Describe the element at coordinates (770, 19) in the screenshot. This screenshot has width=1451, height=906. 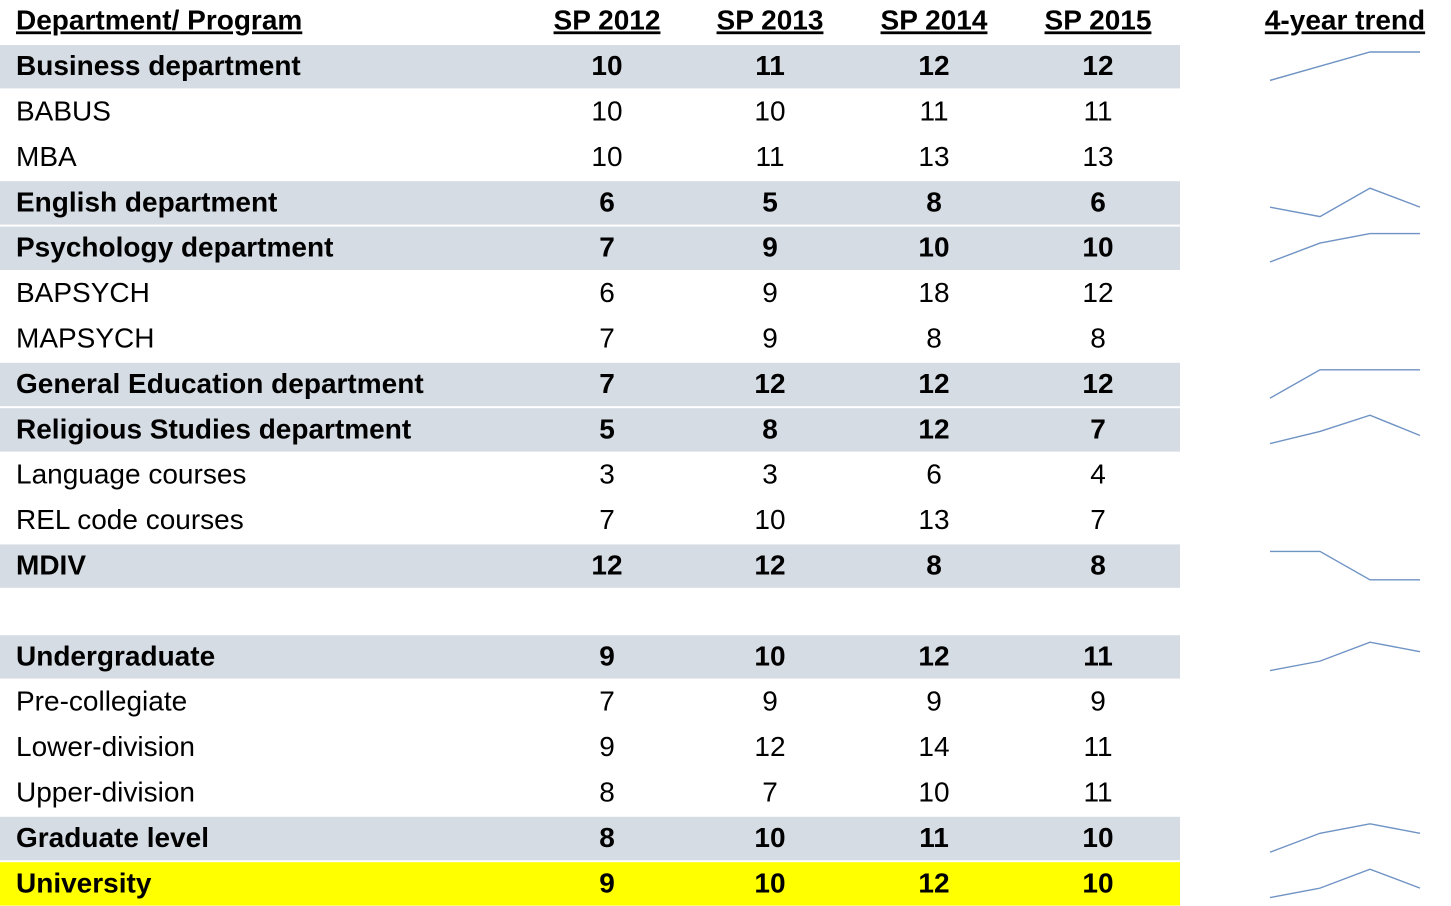
I see `column-header: SP 2013` at that location.